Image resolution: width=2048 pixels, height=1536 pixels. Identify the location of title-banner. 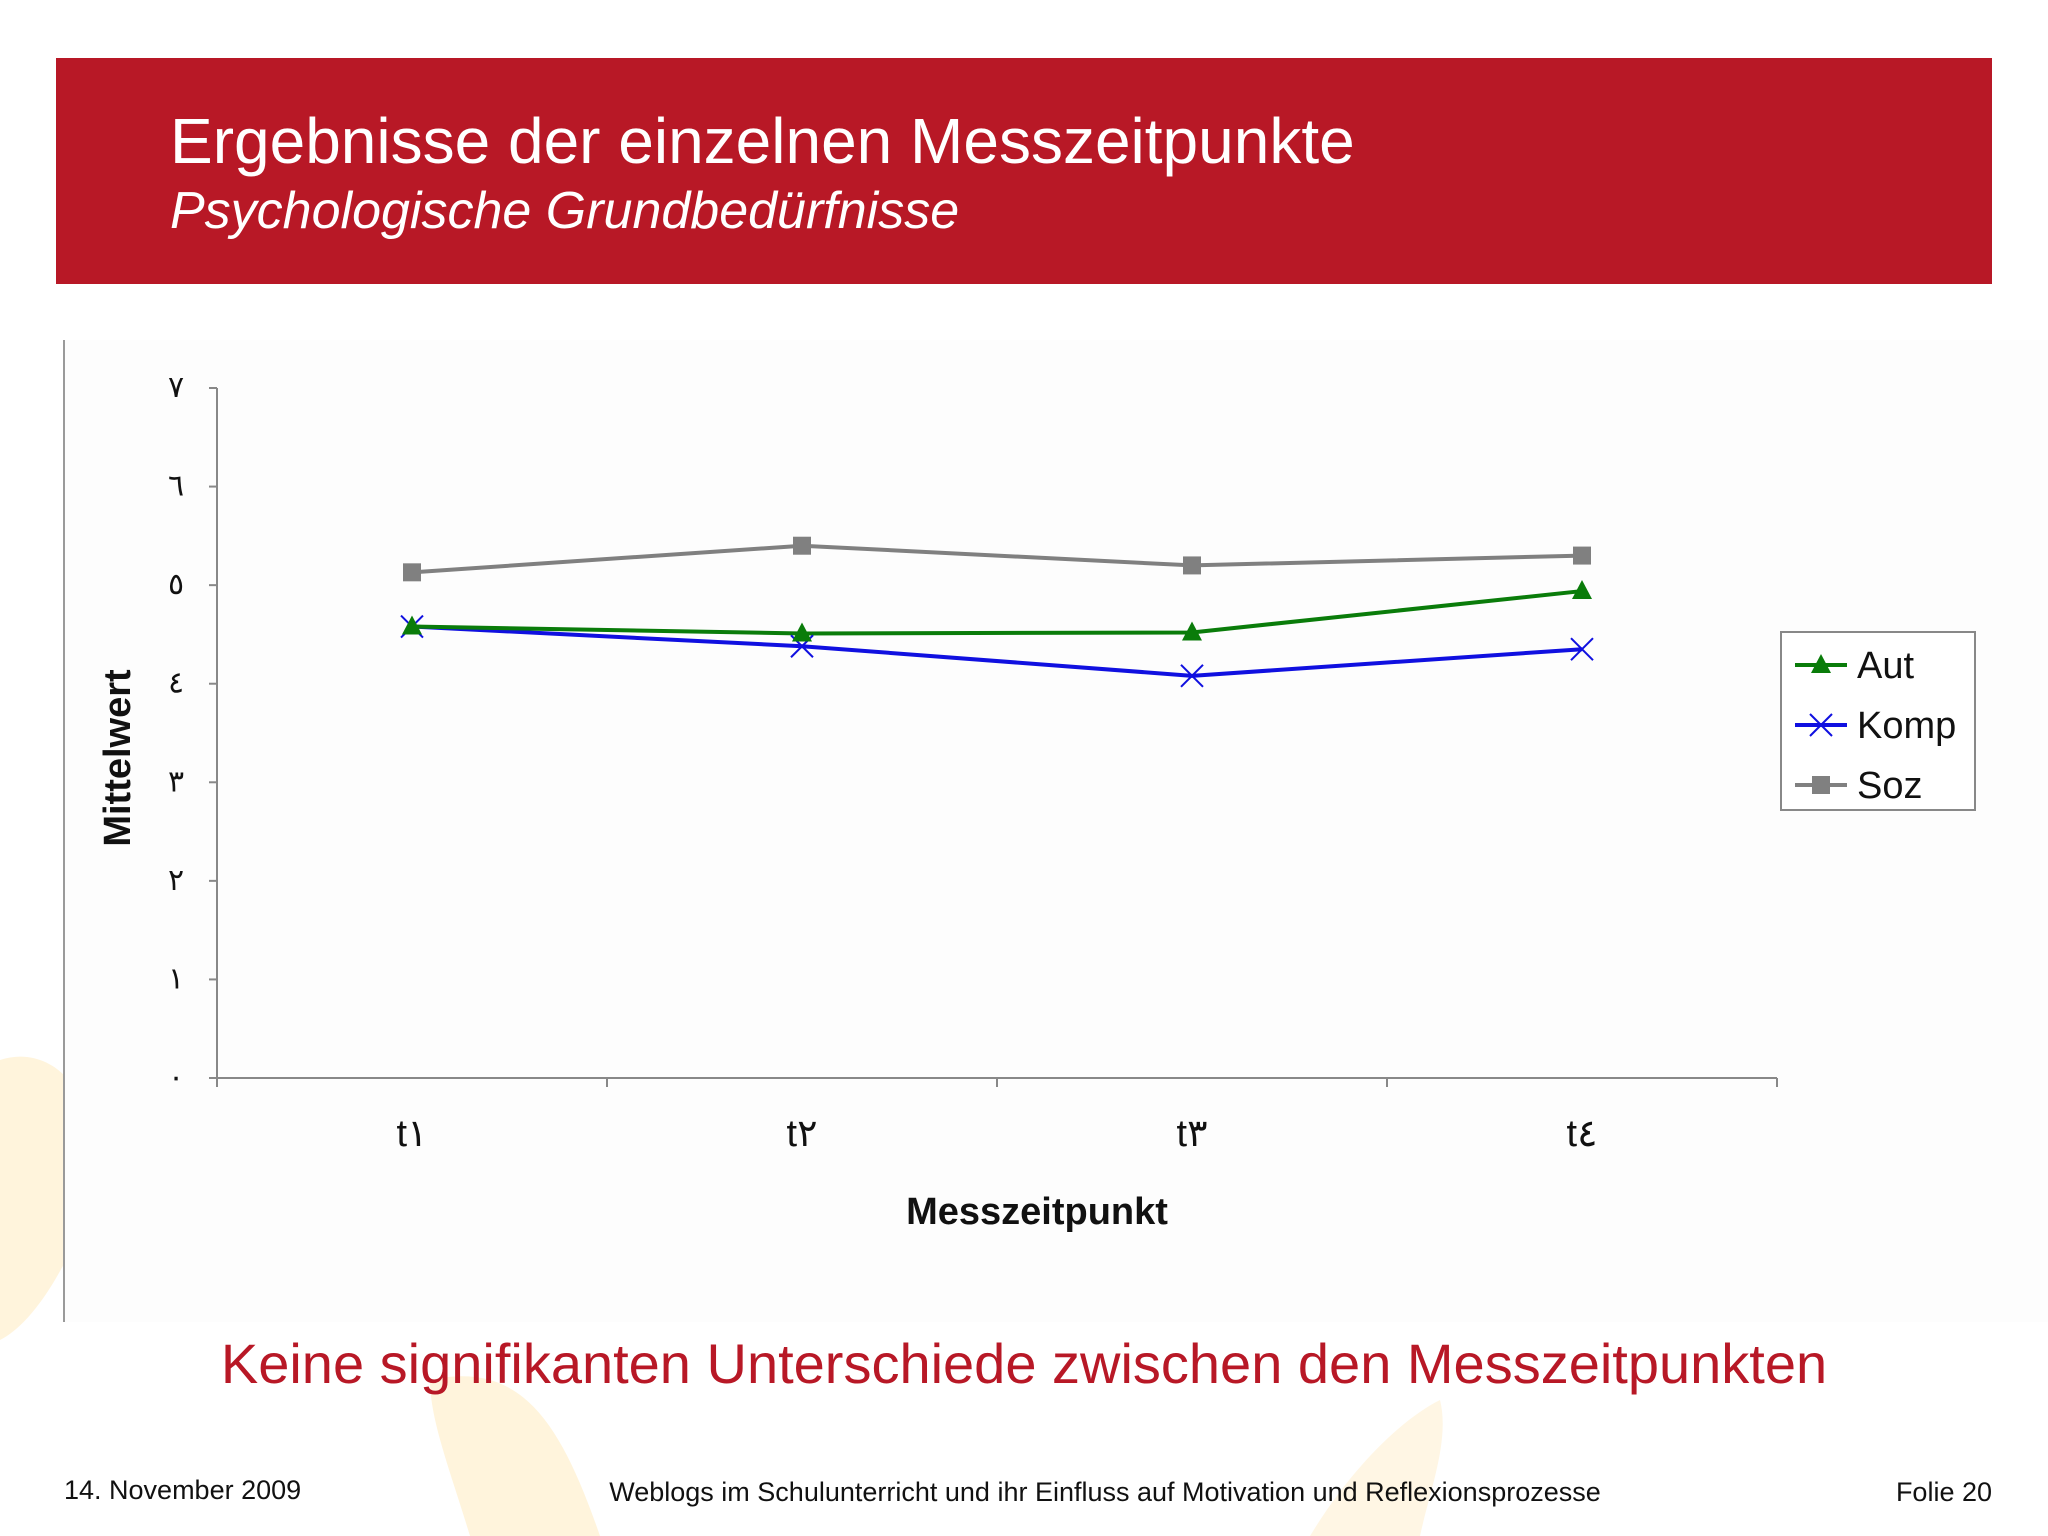
(1024, 171).